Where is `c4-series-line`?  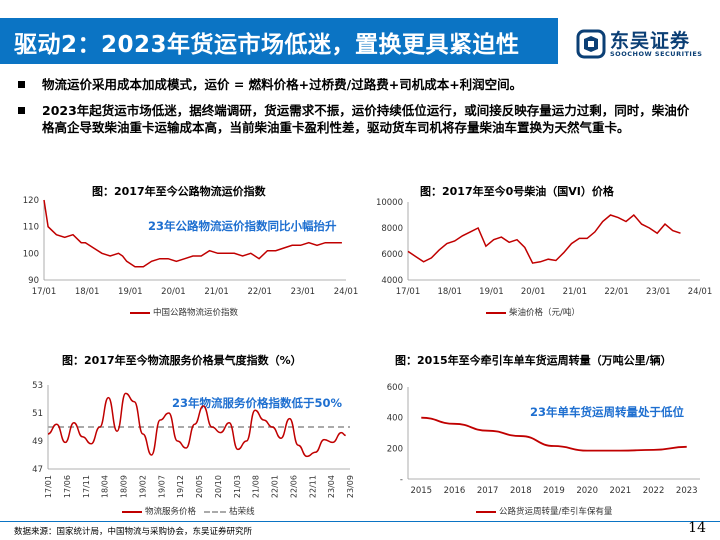 c4-series-line is located at coordinates (554, 434).